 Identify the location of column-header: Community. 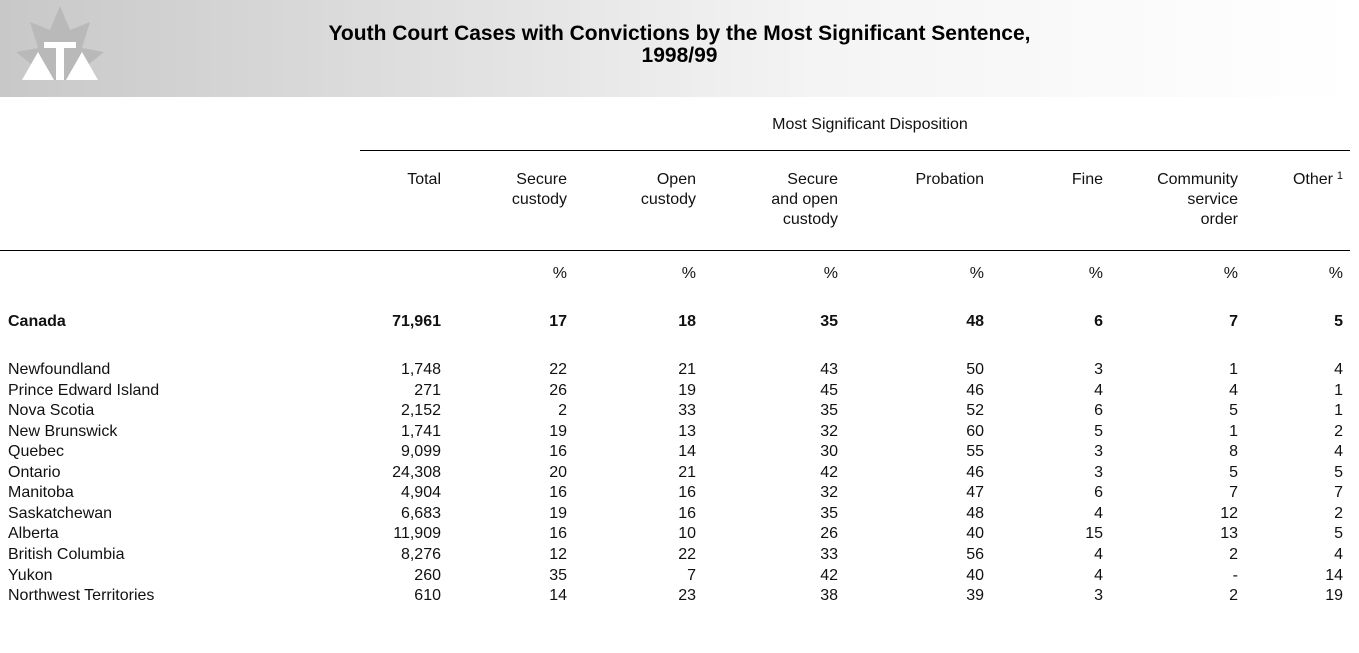
(1197, 179).